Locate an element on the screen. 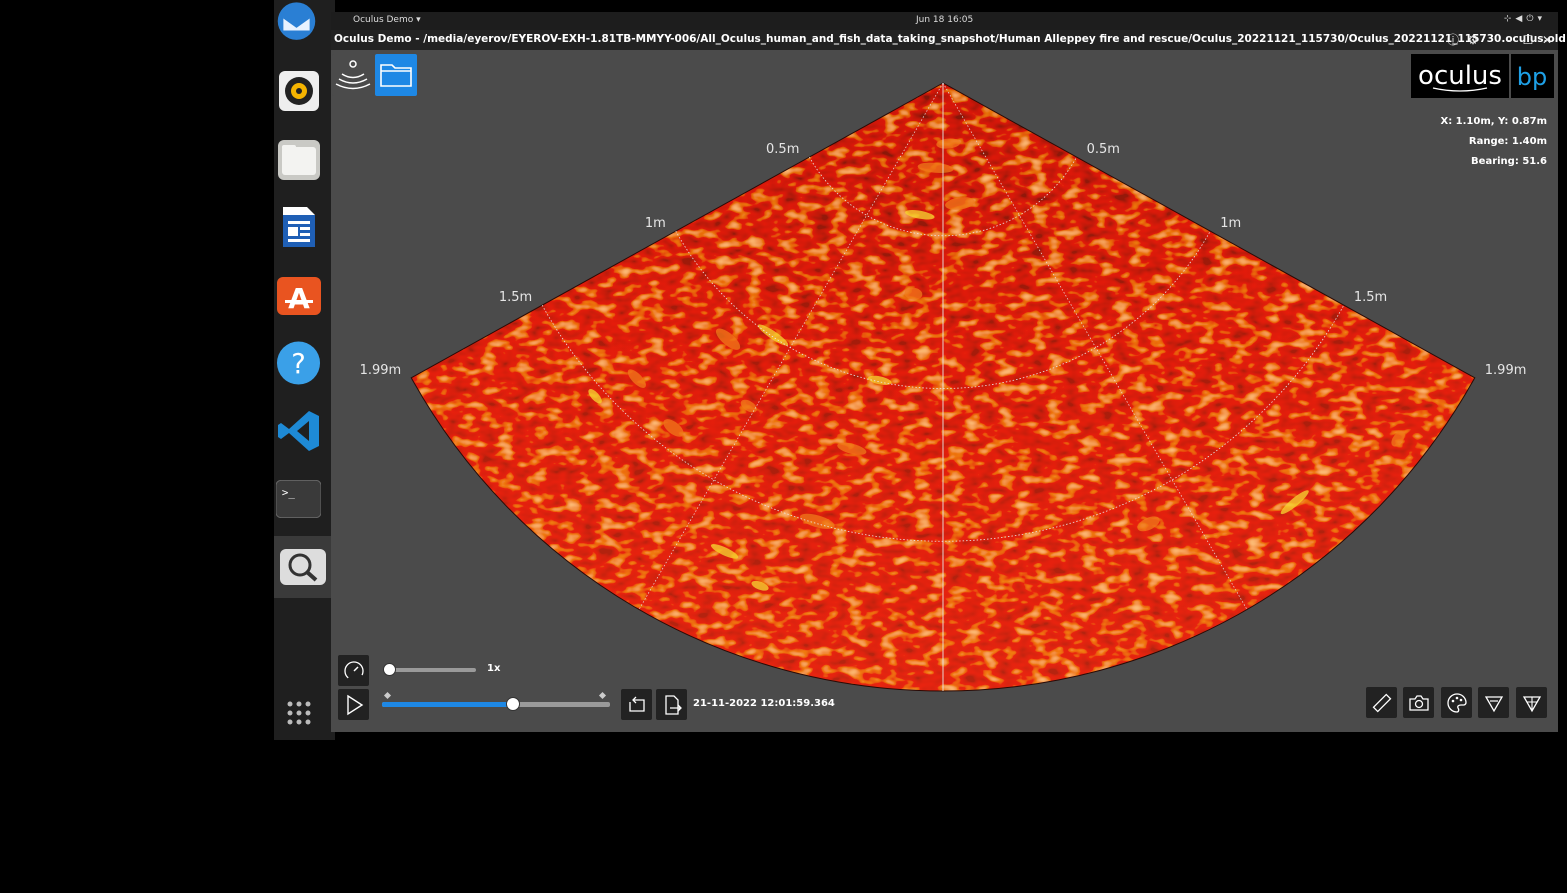 The image size is (1567, 893). system-tray: ⊹◀⏻▾ is located at coordinates (1525, 19).